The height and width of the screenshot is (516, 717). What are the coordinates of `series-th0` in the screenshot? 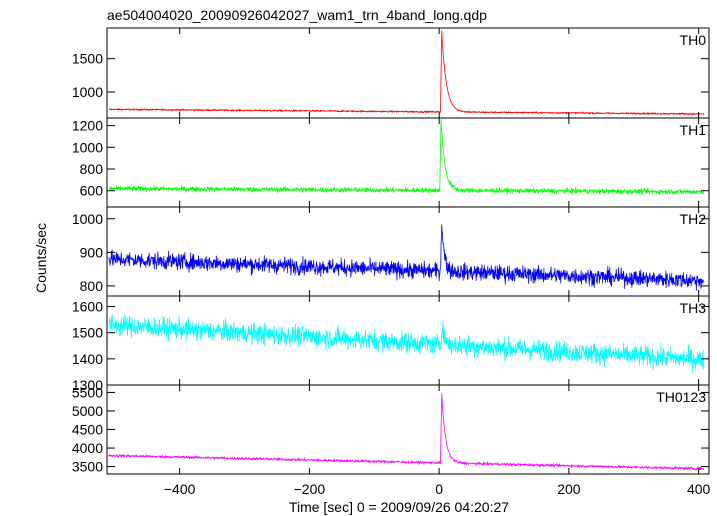 It's located at (406, 73).